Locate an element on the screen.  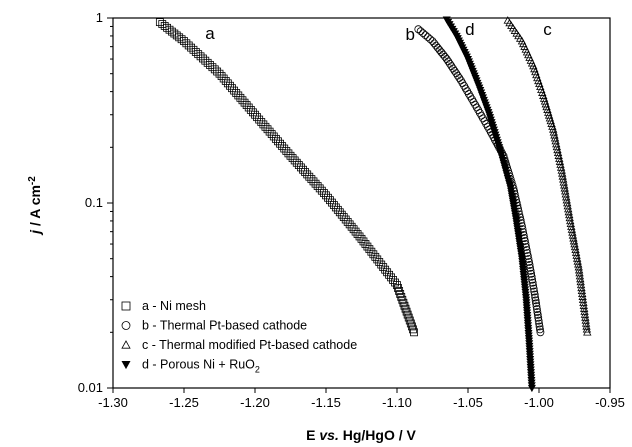
legend-marker-d is located at coordinates (126, 365).